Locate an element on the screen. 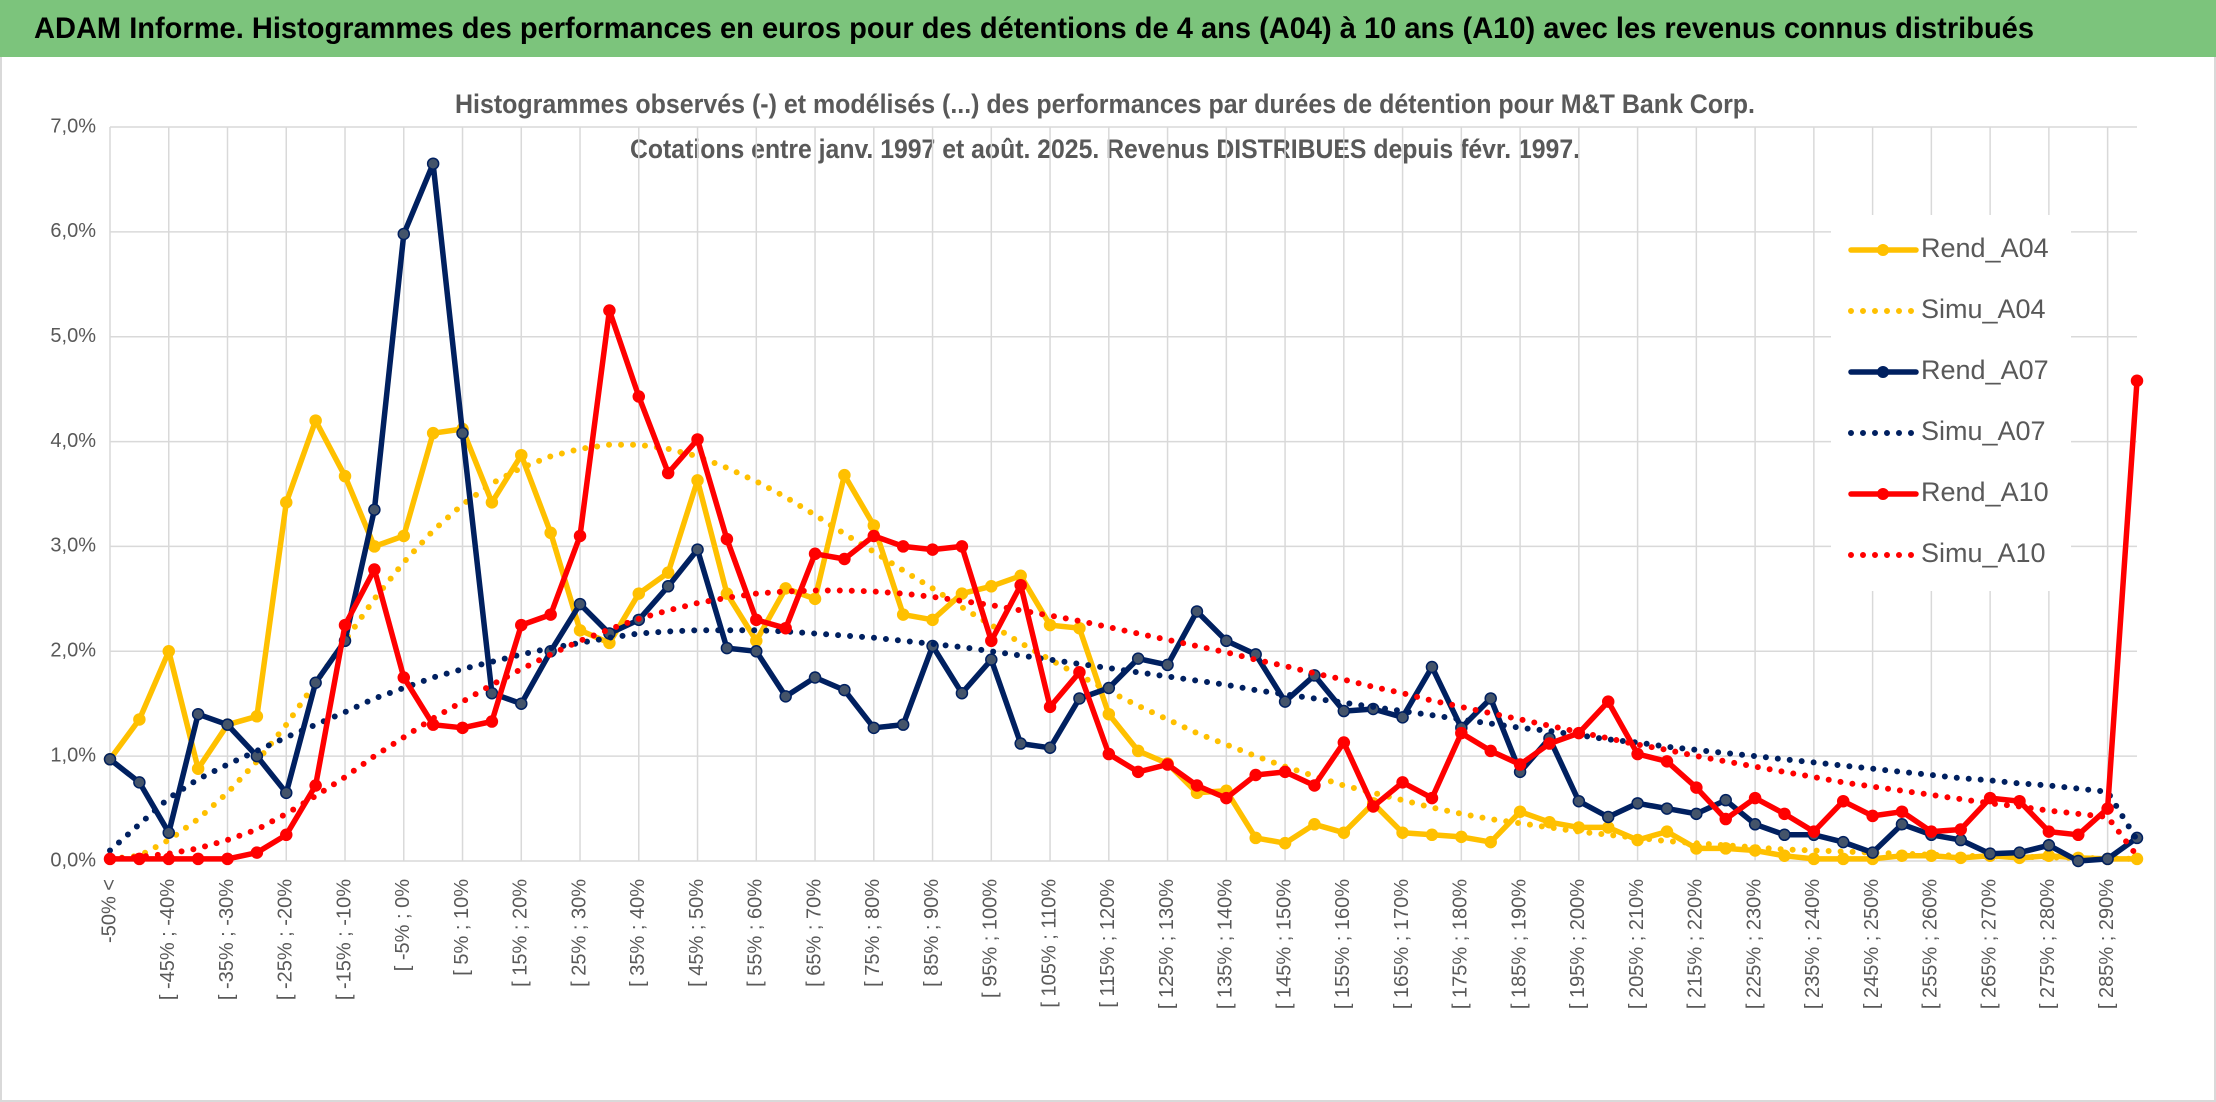  x-tick-label: [ -45% ; -40% is located at coordinates (168, 939).